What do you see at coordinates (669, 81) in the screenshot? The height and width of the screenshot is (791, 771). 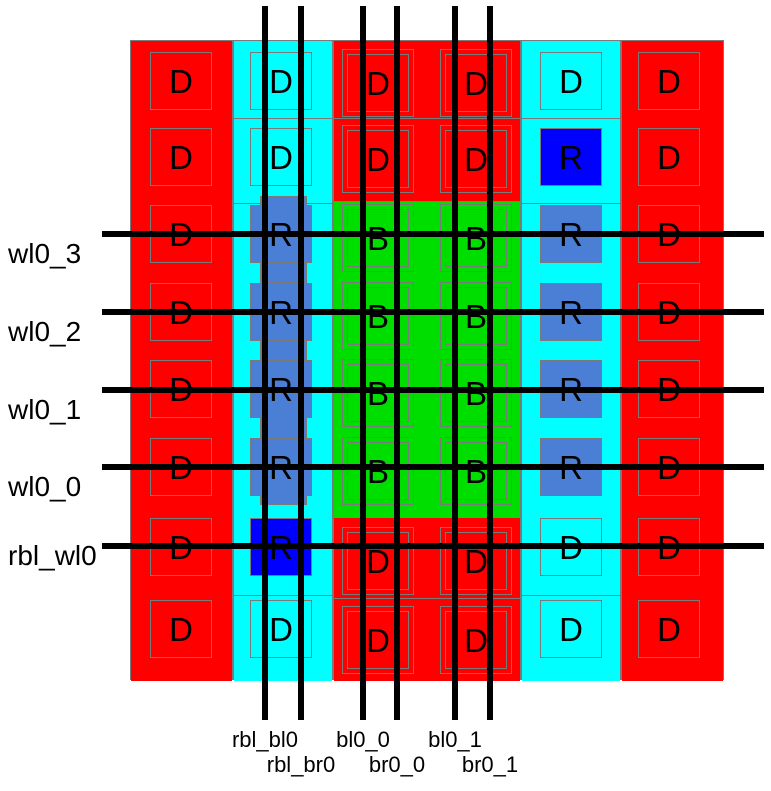 I see `cell-D-r0c5: D` at bounding box center [669, 81].